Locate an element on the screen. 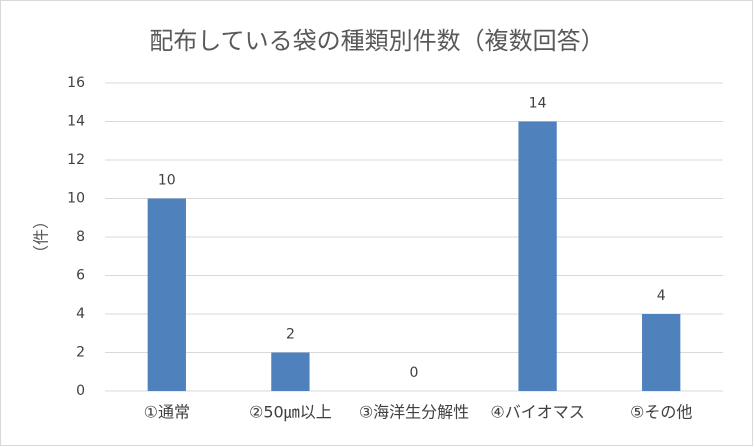  y-tick-label: 16 is located at coordinates (76, 83).